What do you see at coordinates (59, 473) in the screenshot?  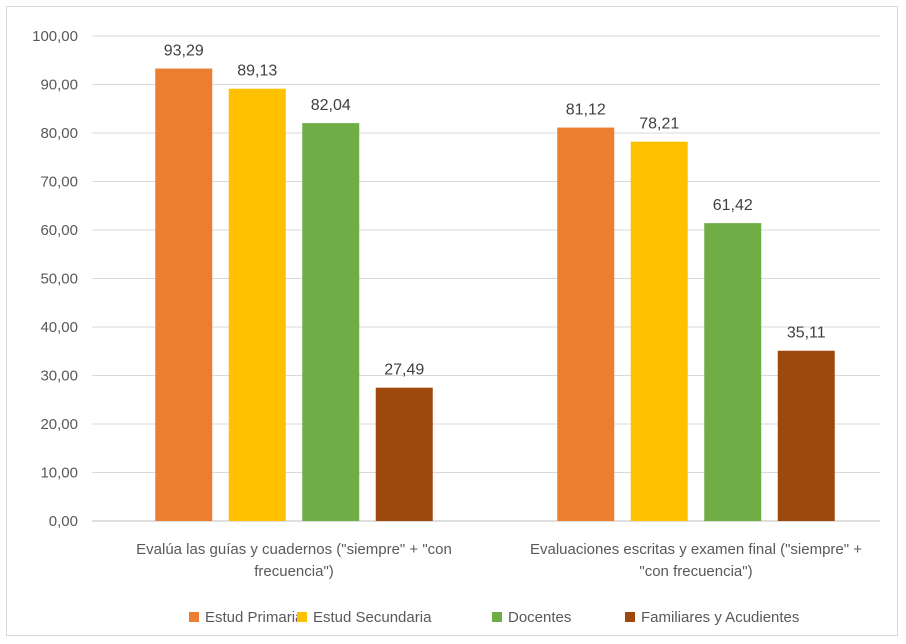 I see `y-tick-label: 10,00` at bounding box center [59, 473].